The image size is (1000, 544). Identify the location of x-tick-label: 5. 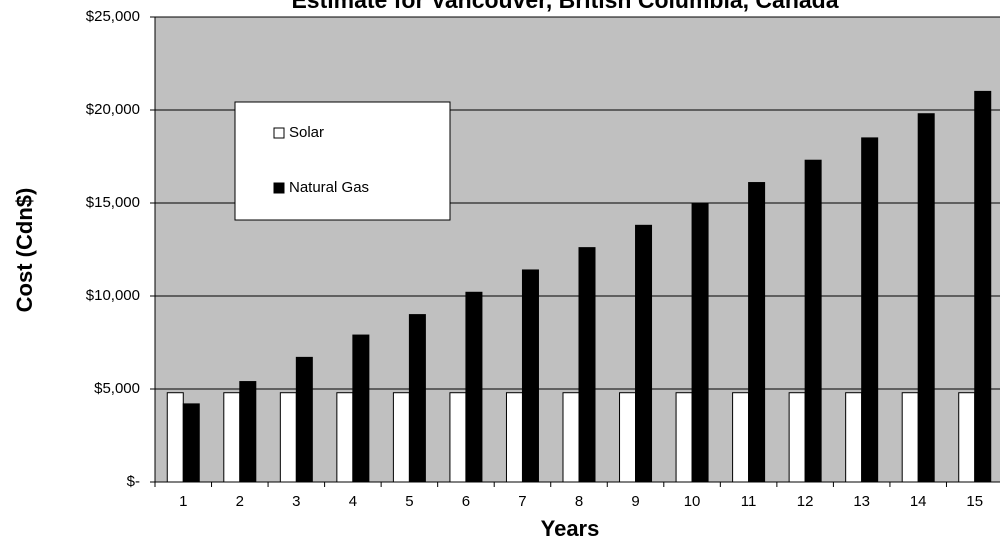
(409, 501).